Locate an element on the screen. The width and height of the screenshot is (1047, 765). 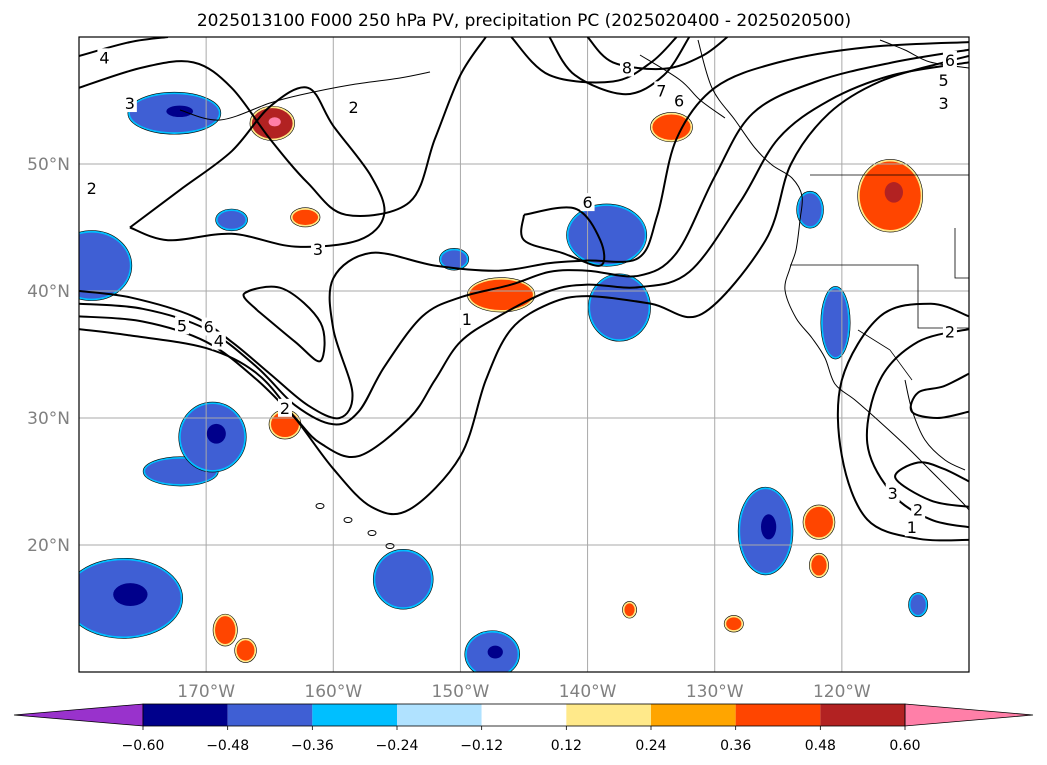
x-tick-label: 170°W is located at coordinates (206, 692).